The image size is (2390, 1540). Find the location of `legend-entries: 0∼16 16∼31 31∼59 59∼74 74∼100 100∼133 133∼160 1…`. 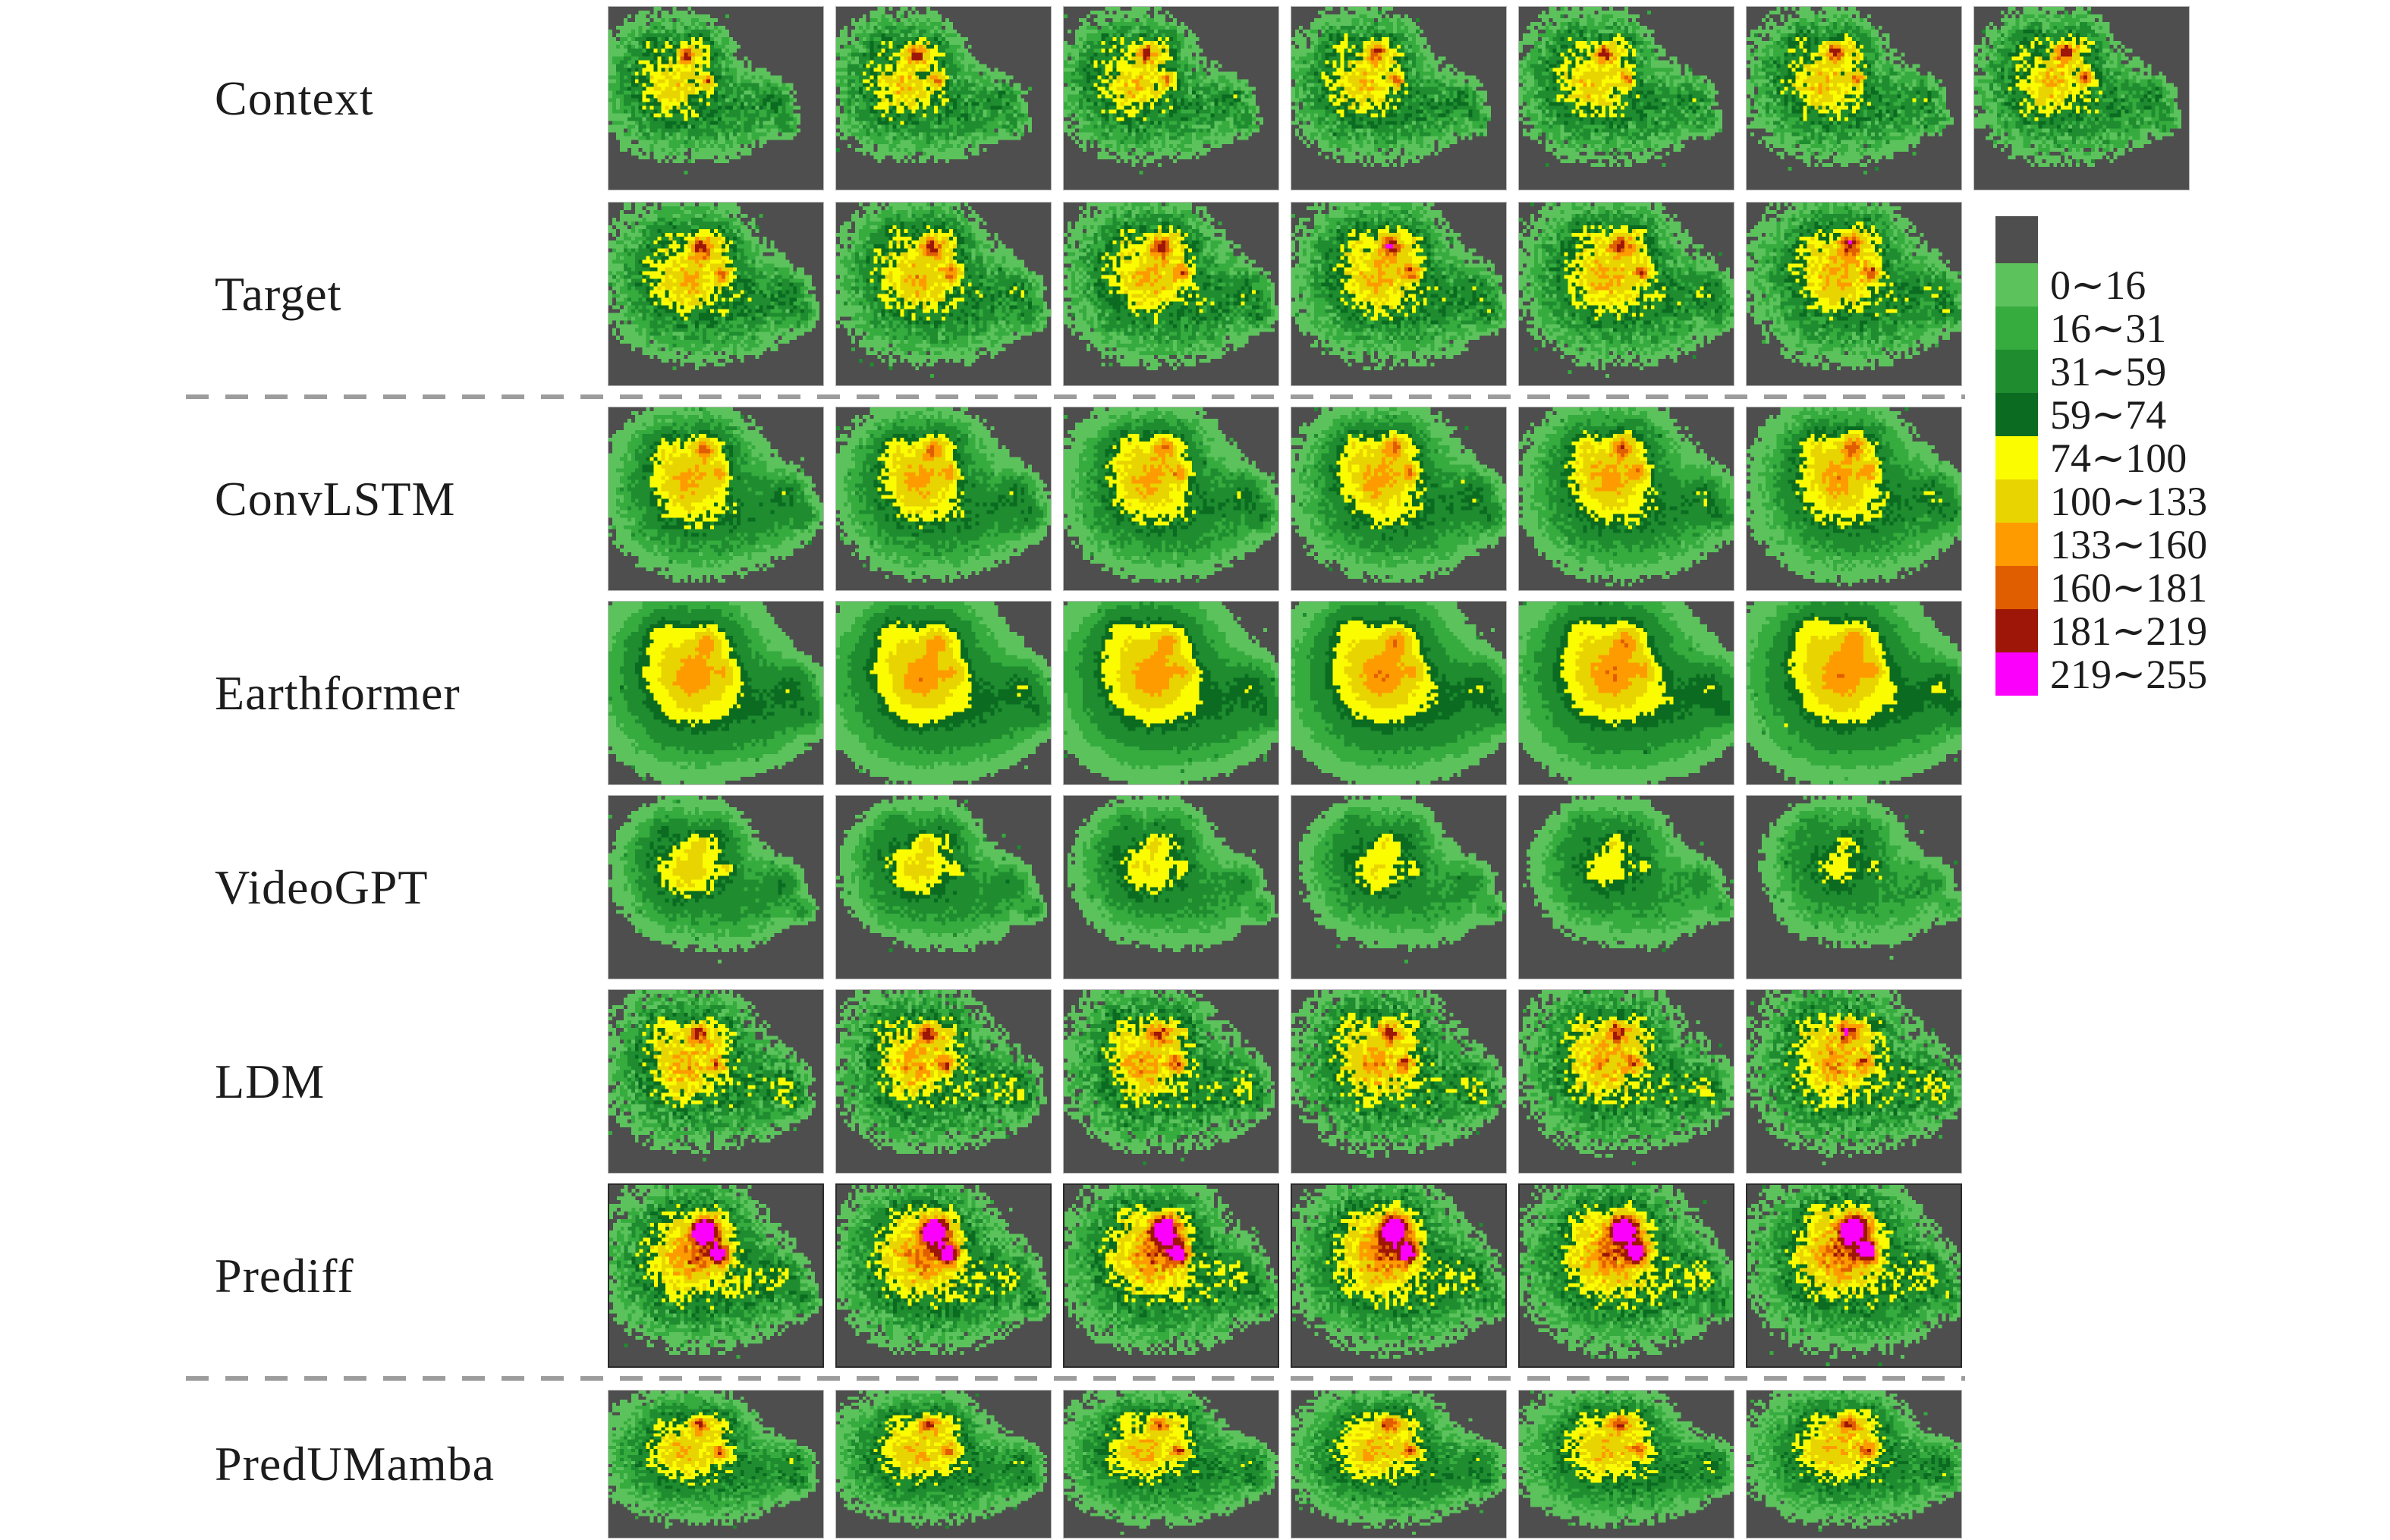

legend-entries: 0∼16 16∼31 31∼59 59∼74 74∼100 100∼133 133∼160 1… is located at coordinates (2101, 479).